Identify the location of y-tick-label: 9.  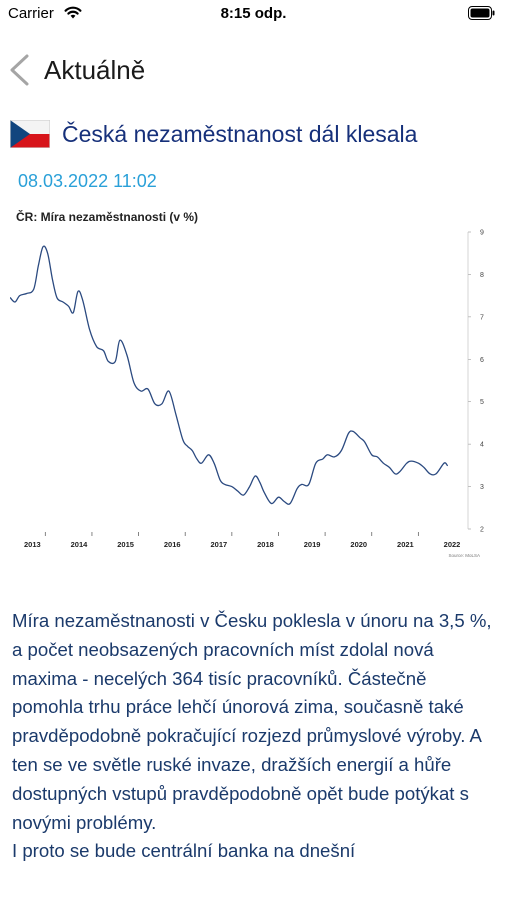
(482, 233).